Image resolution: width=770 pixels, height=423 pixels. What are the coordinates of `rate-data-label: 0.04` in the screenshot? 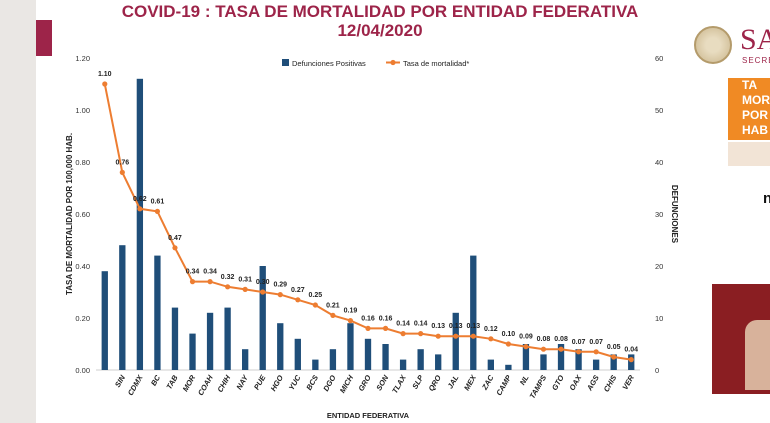 It's located at (631, 350).